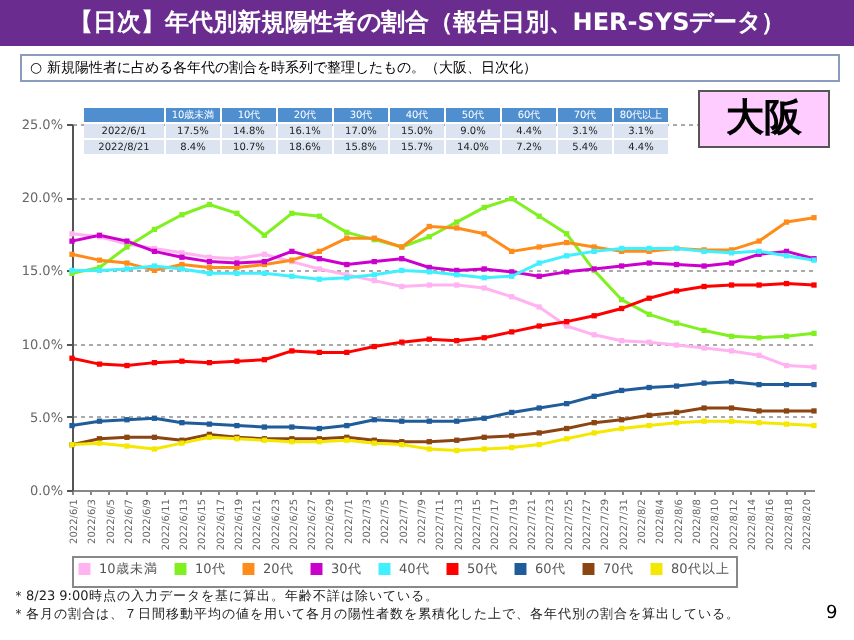  I want to click on text: 9, so click(832, 614).